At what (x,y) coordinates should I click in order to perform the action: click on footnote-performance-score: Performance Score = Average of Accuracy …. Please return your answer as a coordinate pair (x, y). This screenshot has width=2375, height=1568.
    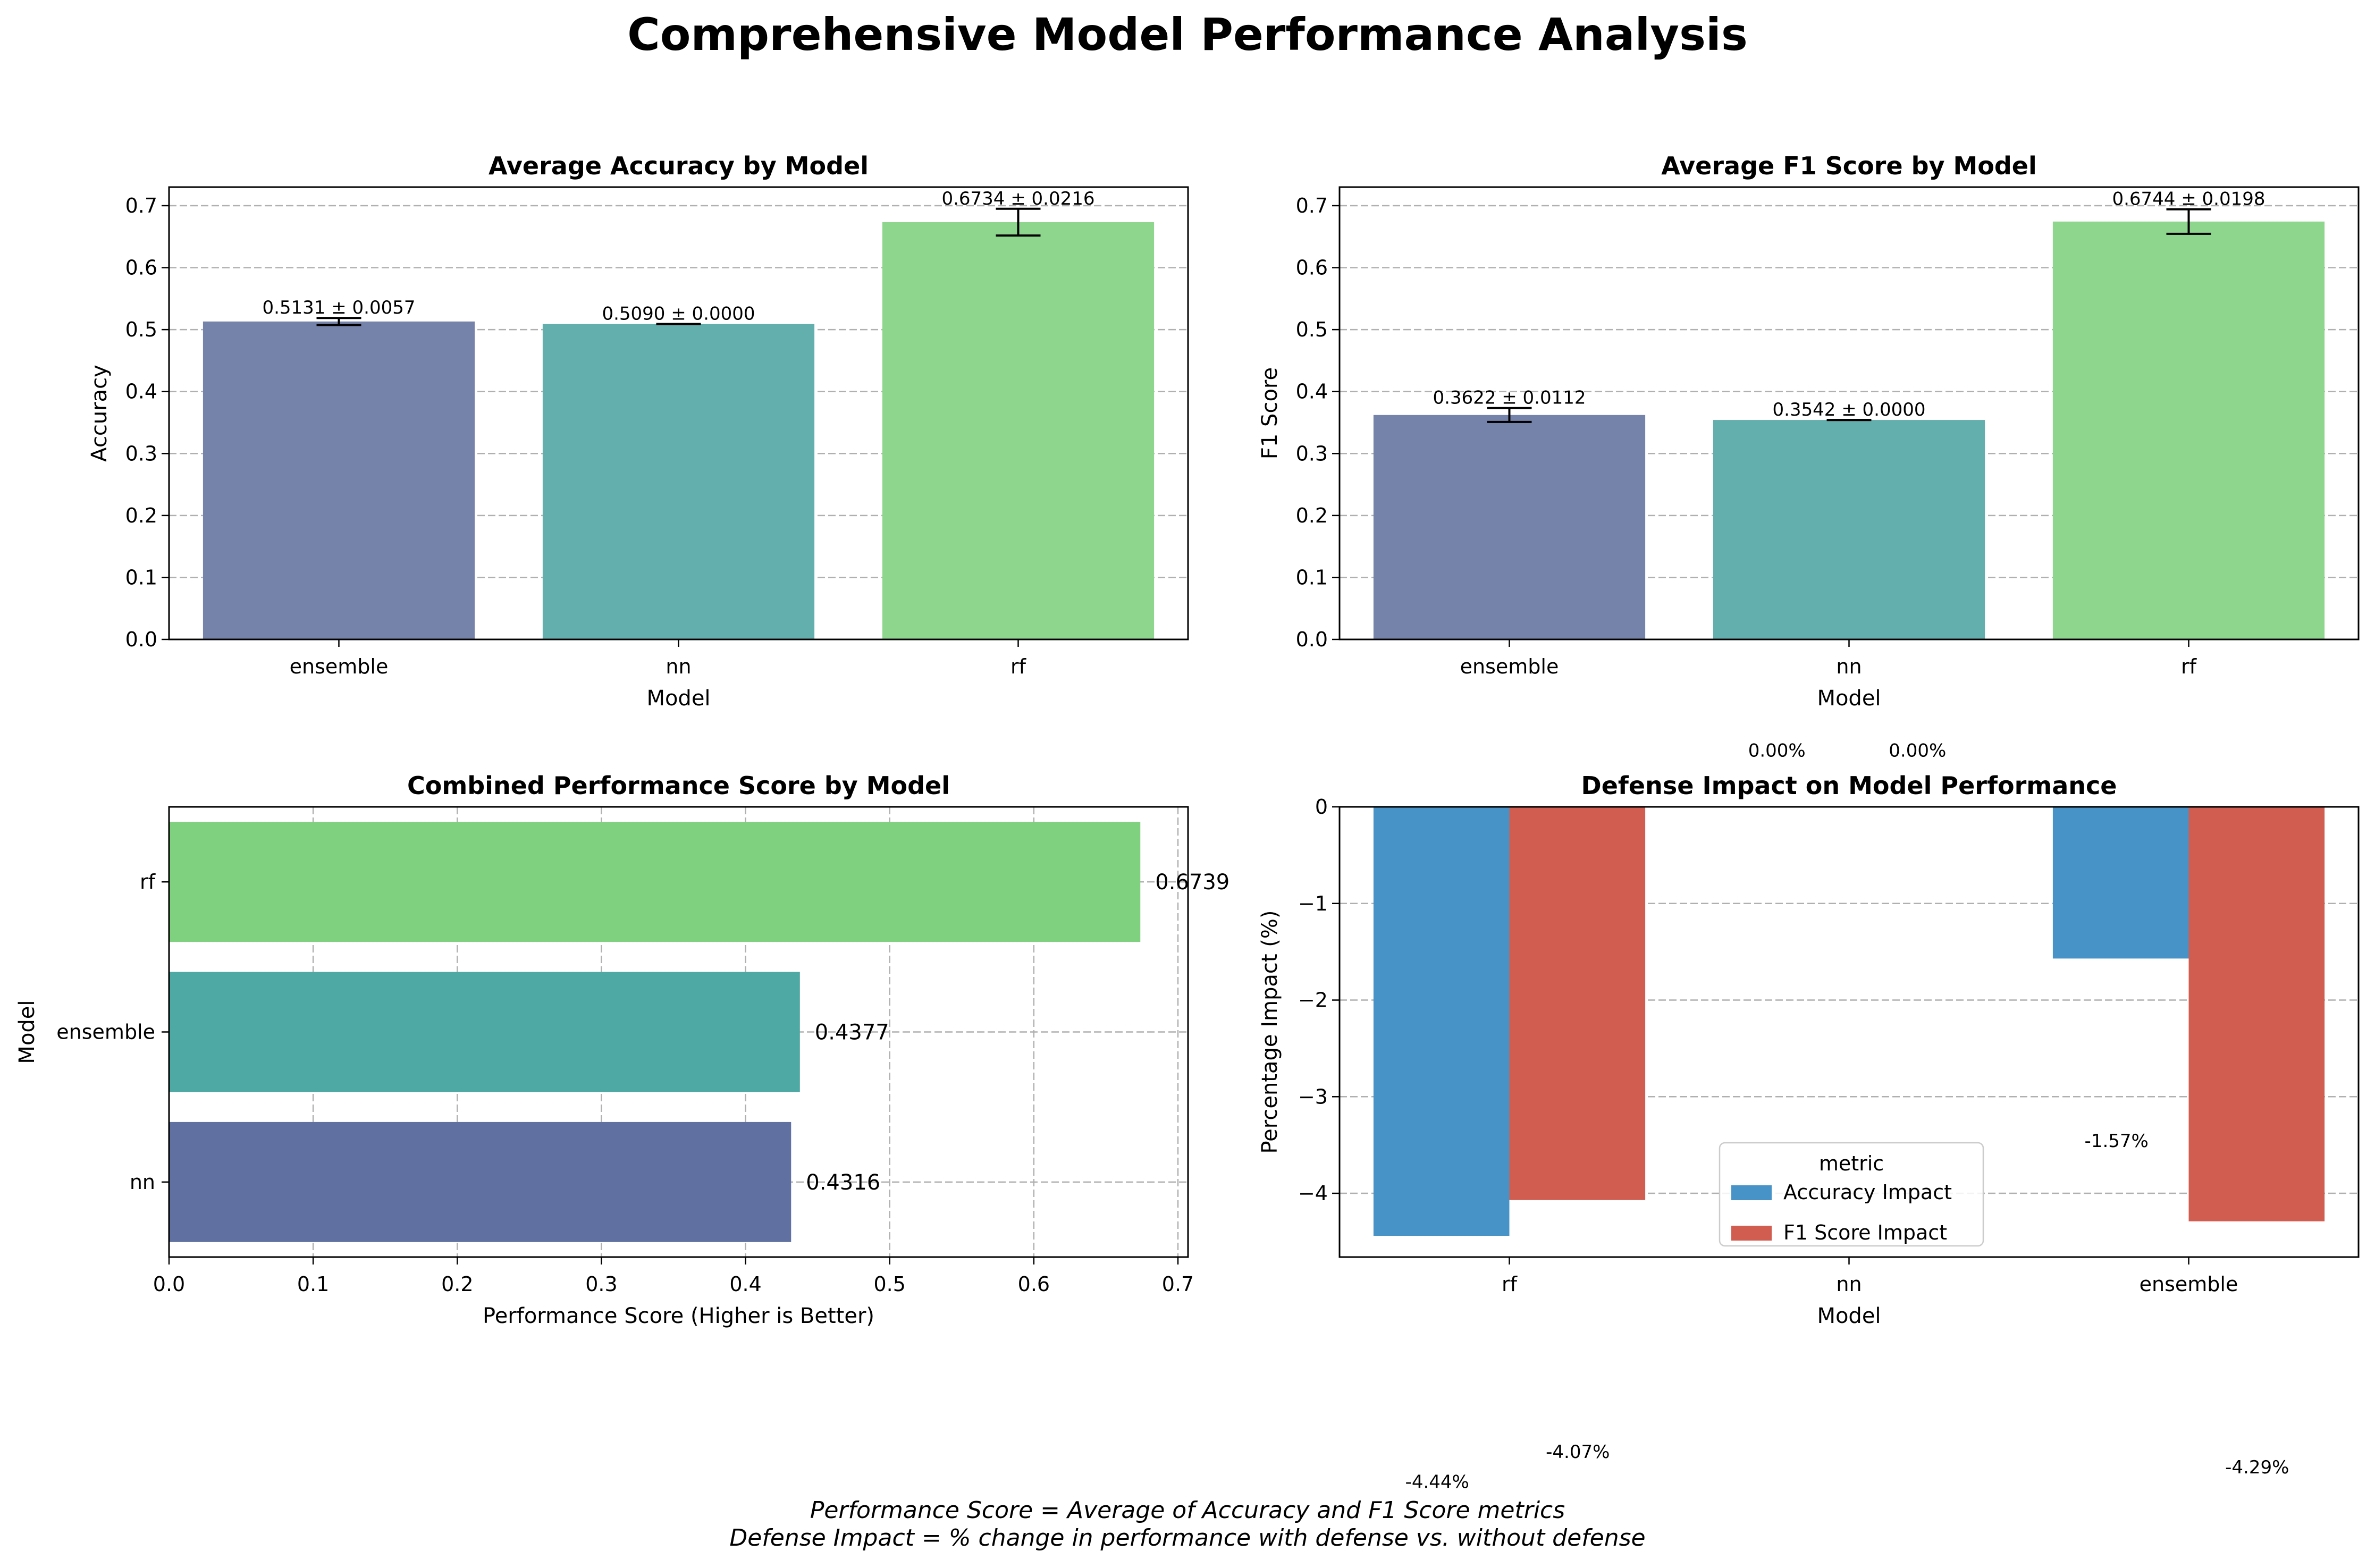
    Looking at the image, I should click on (1187, 1510).